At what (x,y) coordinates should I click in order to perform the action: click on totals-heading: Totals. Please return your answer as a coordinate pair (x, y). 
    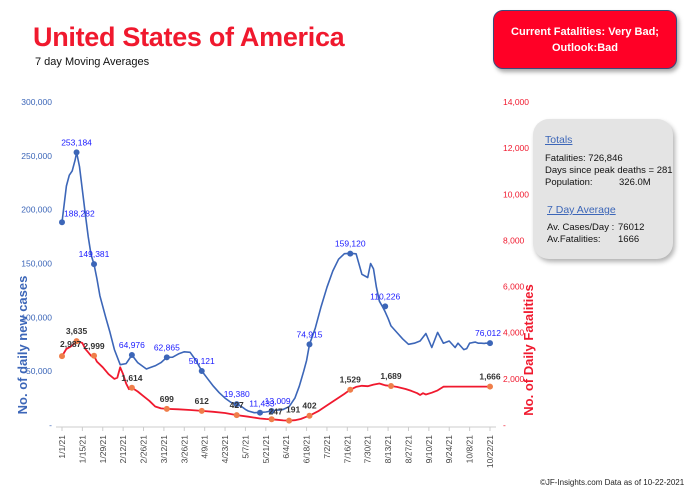
    Looking at the image, I should click on (559, 140).